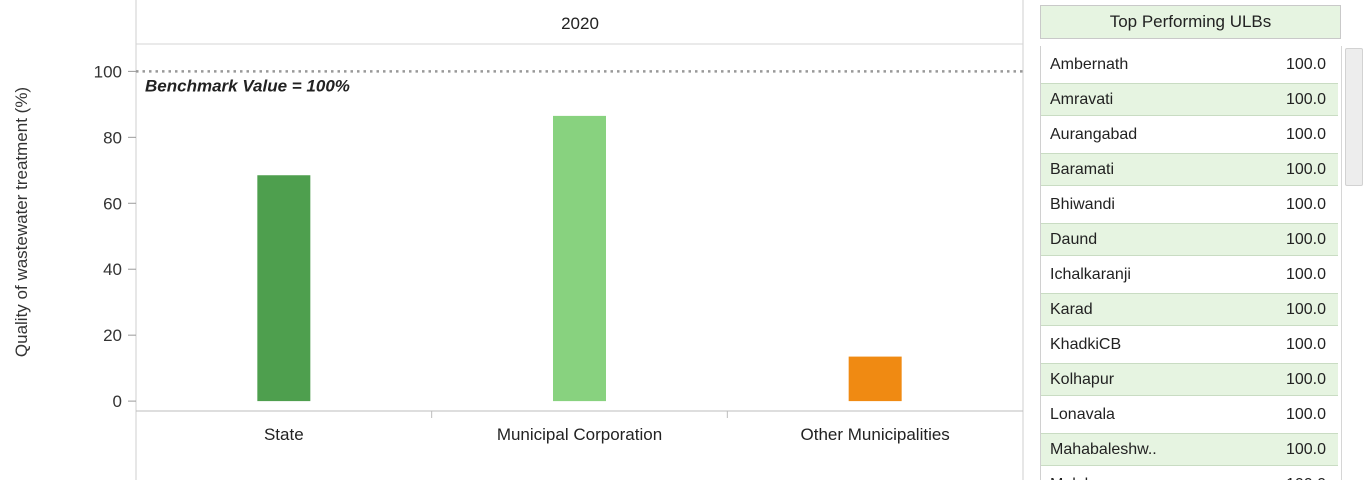  I want to click on ulb-name: Malakapur, so click(1087, 478).